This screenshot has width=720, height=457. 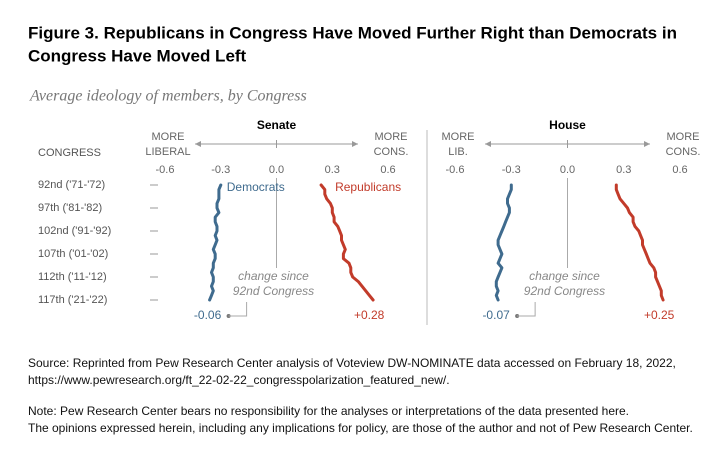 I want to click on y-tick-label: 107th ('01-'02), so click(x=73, y=254).